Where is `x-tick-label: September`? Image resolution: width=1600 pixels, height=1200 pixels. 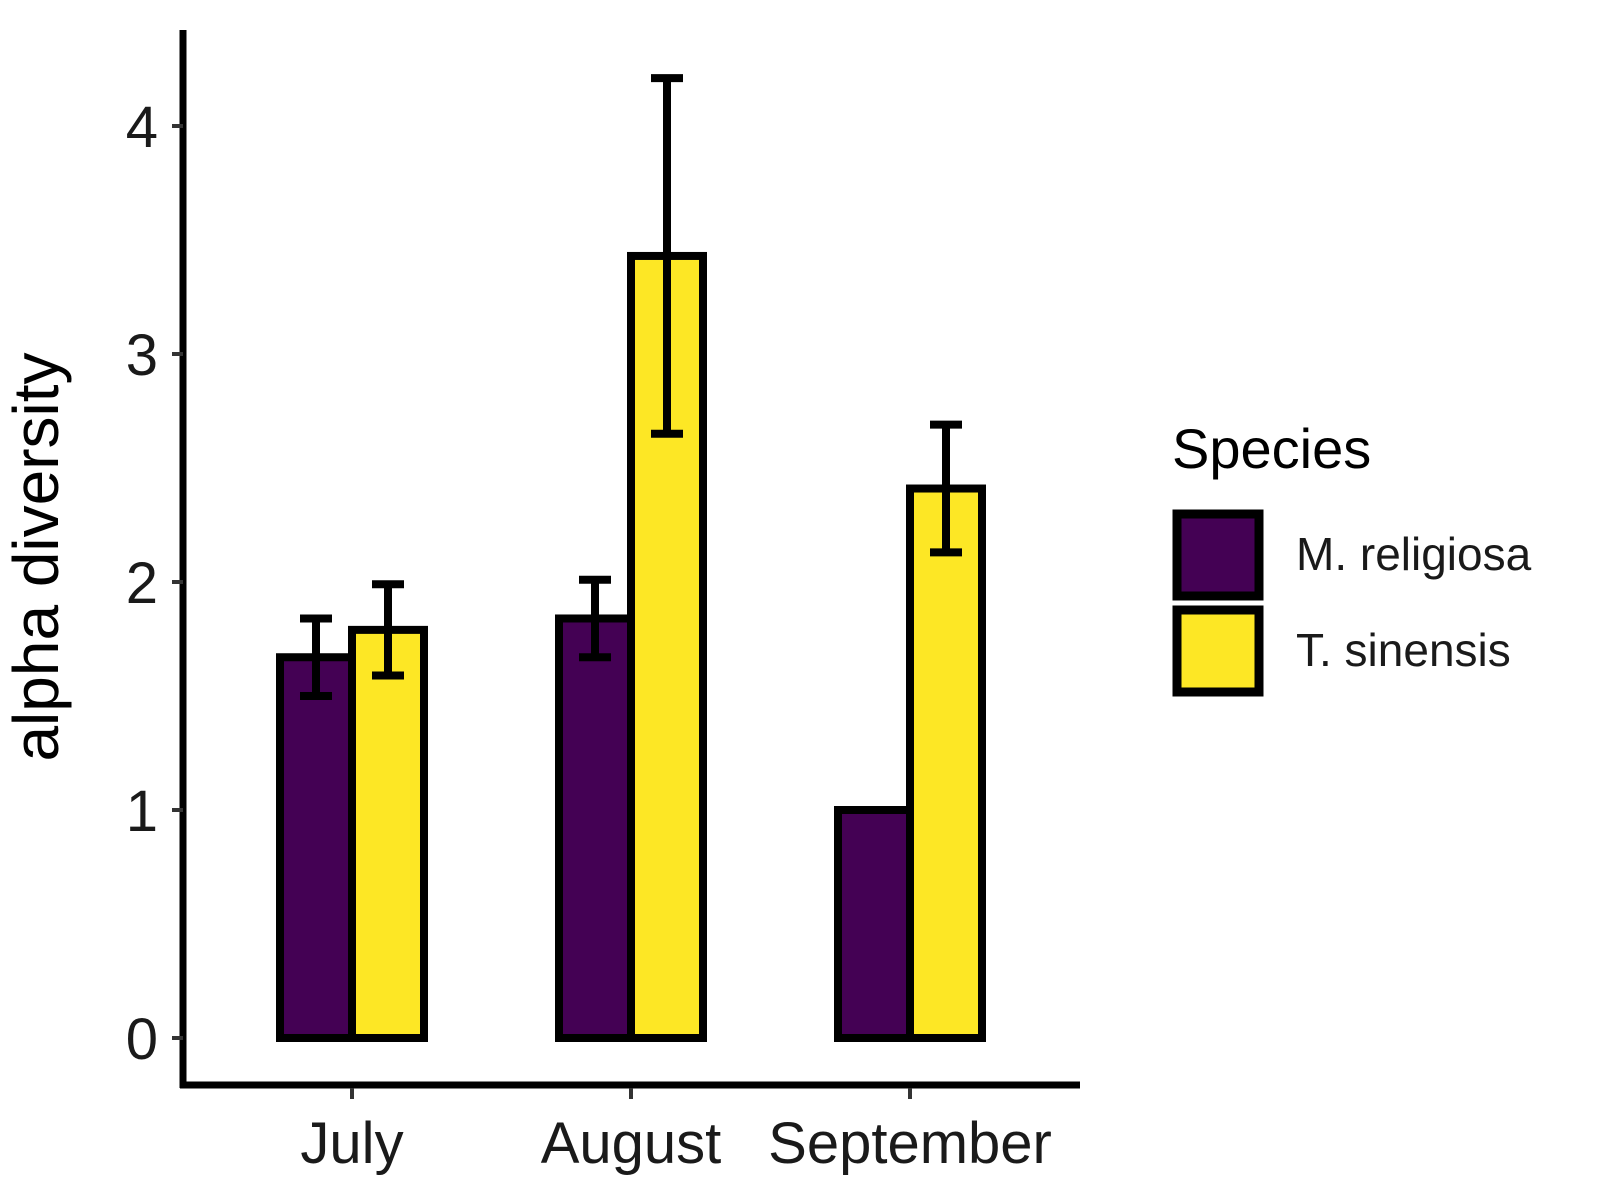 x-tick-label: September is located at coordinates (910, 1143).